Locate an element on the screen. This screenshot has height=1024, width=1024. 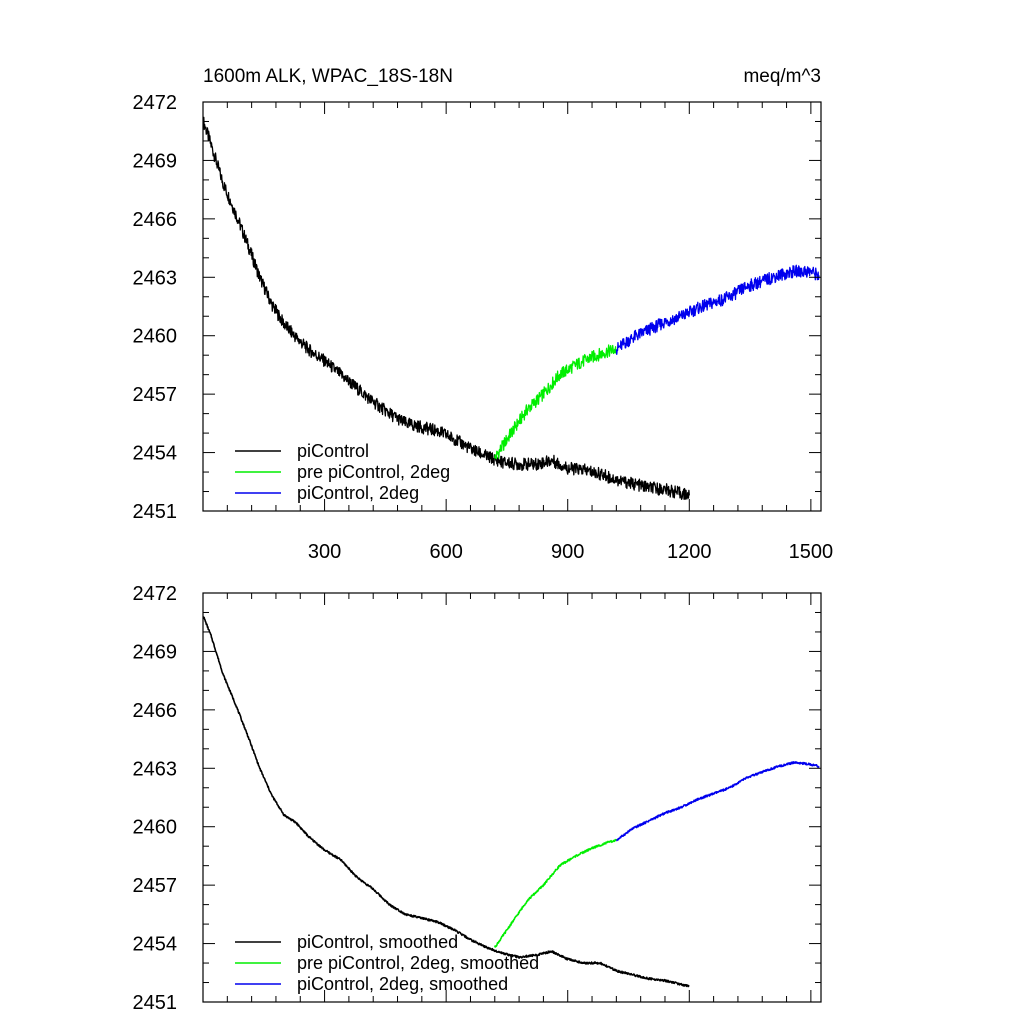
x-tick-label: 900 is located at coordinates (567, 552).